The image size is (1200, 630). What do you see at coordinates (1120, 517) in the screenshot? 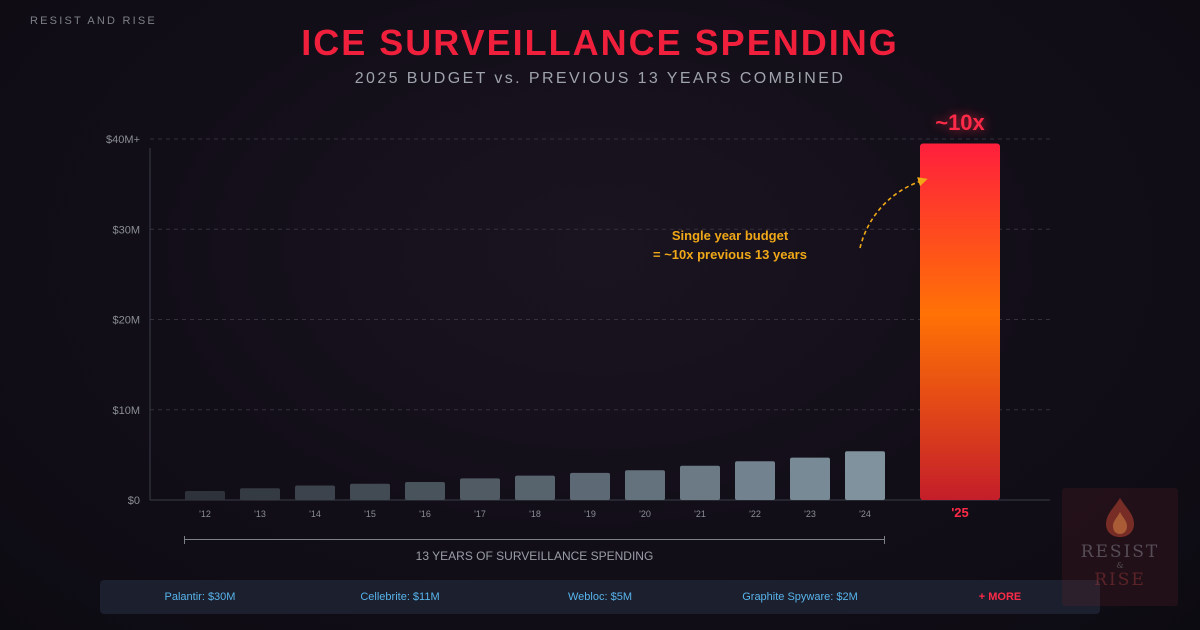
I see `flame-icon` at bounding box center [1120, 517].